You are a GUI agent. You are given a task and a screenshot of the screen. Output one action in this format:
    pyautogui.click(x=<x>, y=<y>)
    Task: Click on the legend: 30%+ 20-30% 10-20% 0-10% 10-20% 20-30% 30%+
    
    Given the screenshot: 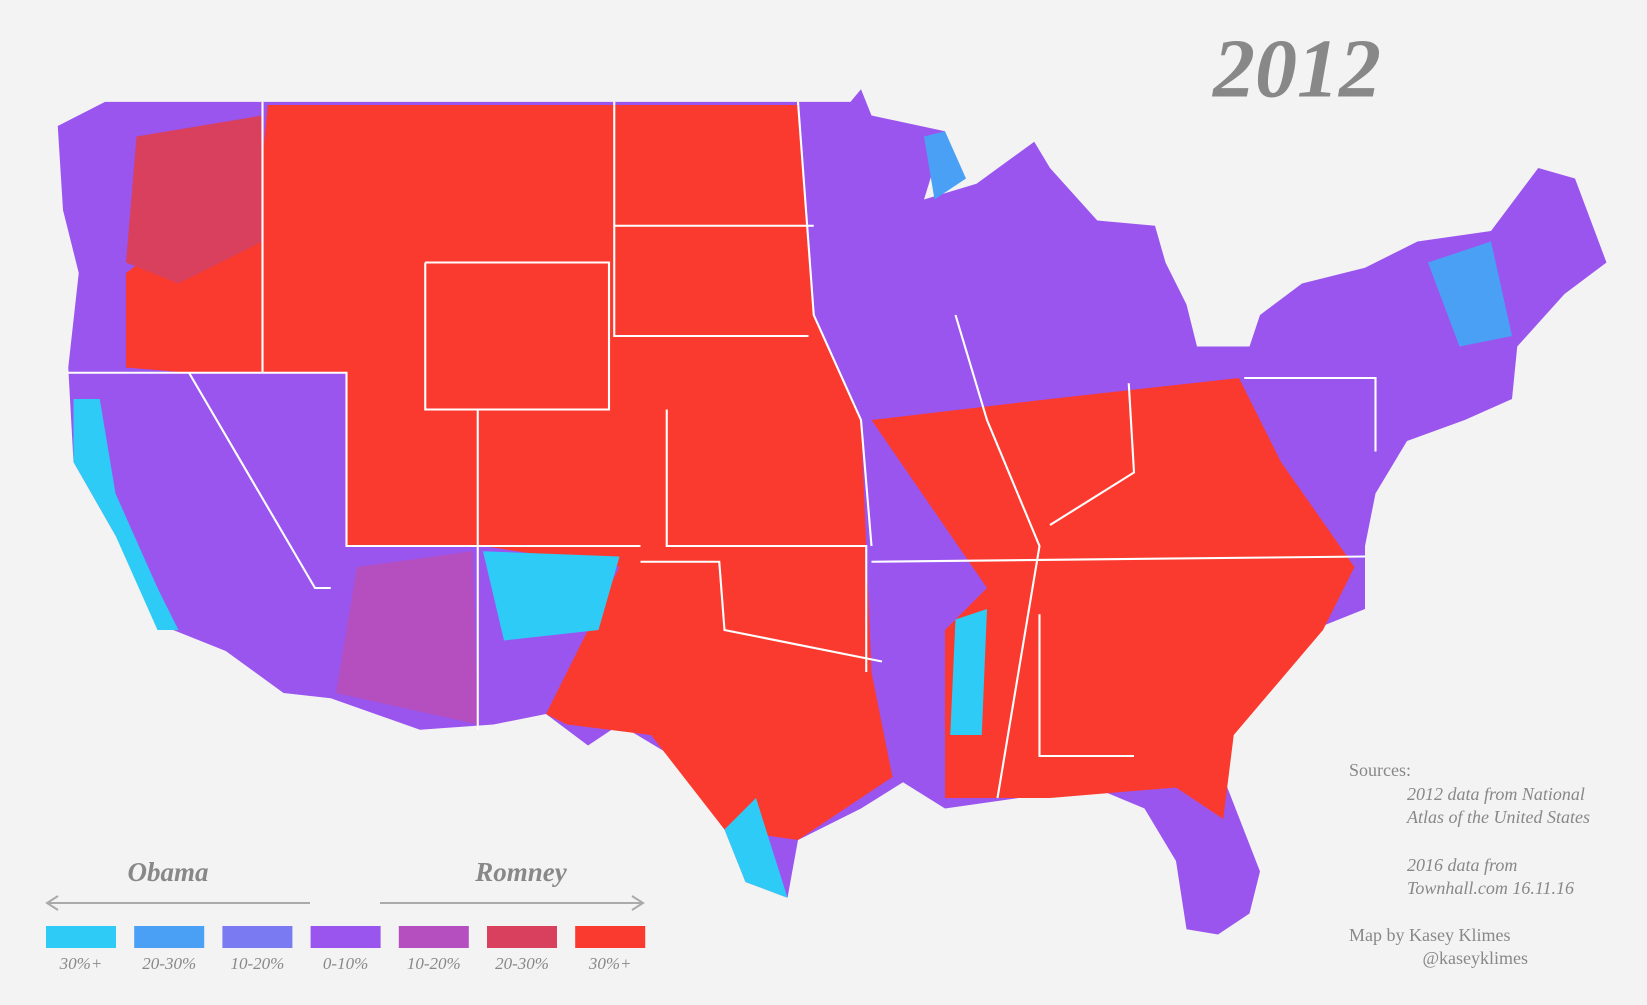 What is the action you would take?
    pyautogui.click(x=346, y=949)
    